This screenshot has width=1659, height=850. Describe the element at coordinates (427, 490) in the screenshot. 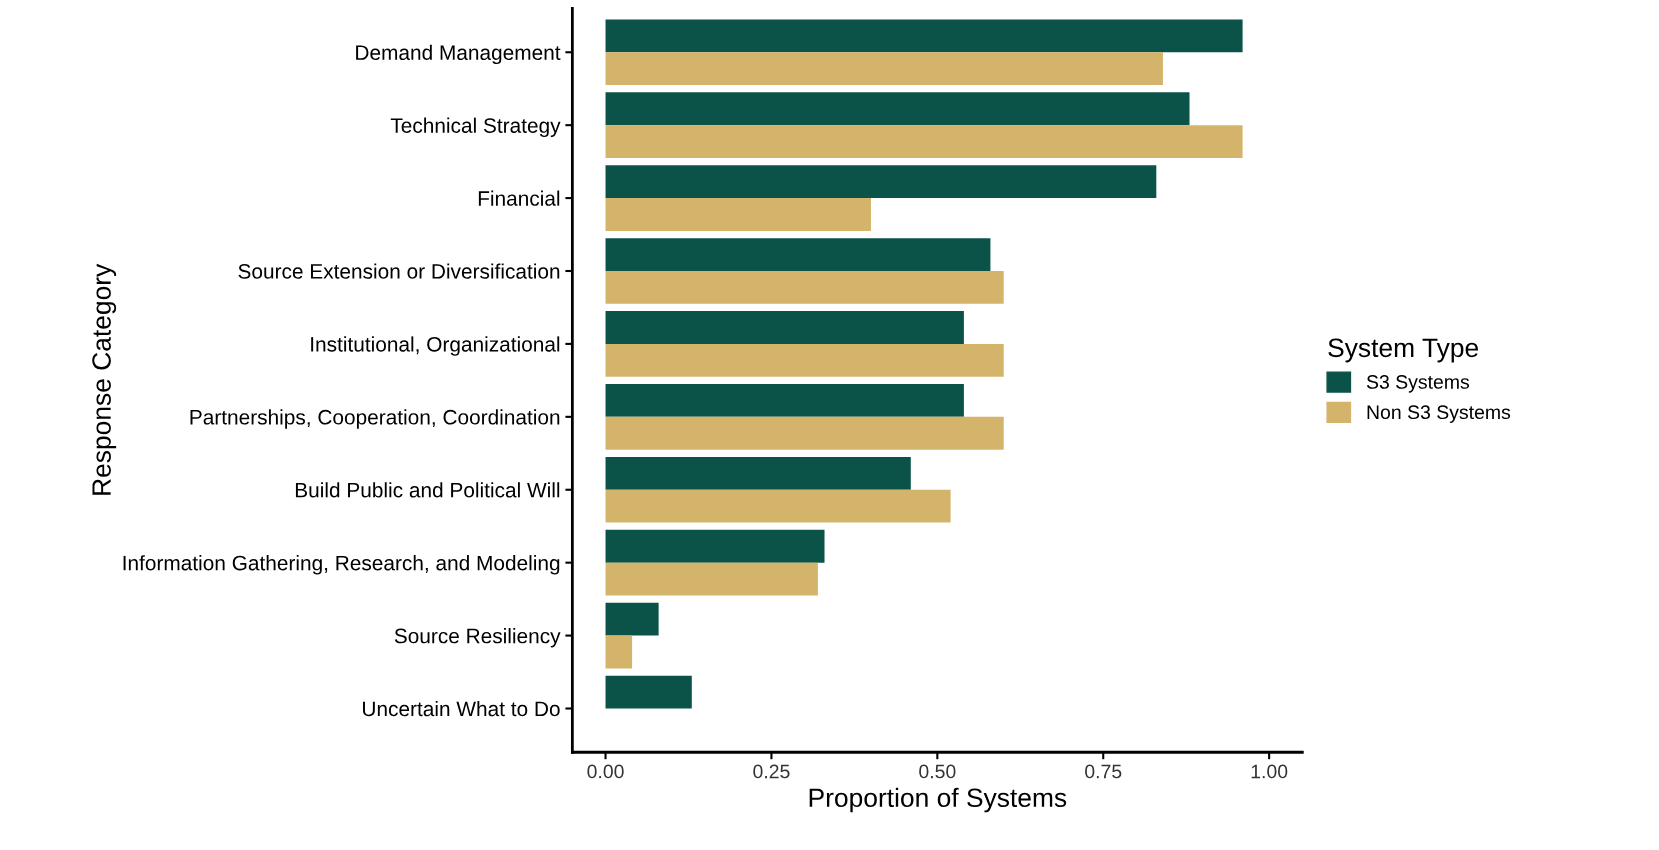

I see `y-tick-label: Build Public and Political Will` at that location.